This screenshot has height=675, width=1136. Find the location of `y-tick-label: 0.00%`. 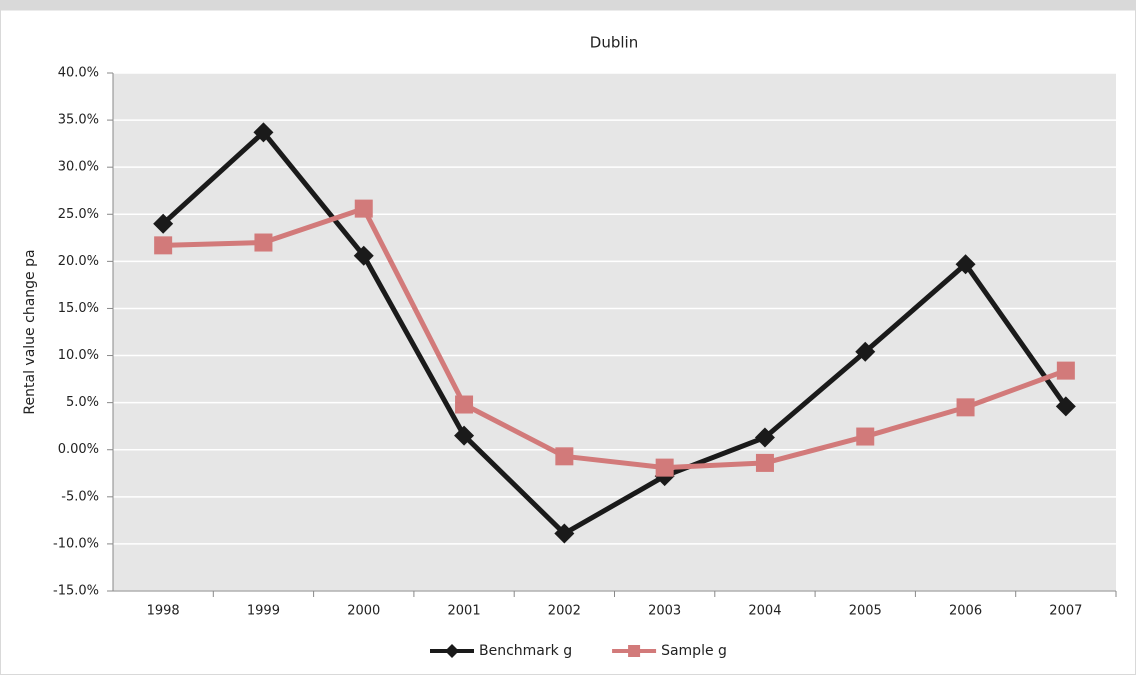

y-tick-label: 0.00% is located at coordinates (78, 449).